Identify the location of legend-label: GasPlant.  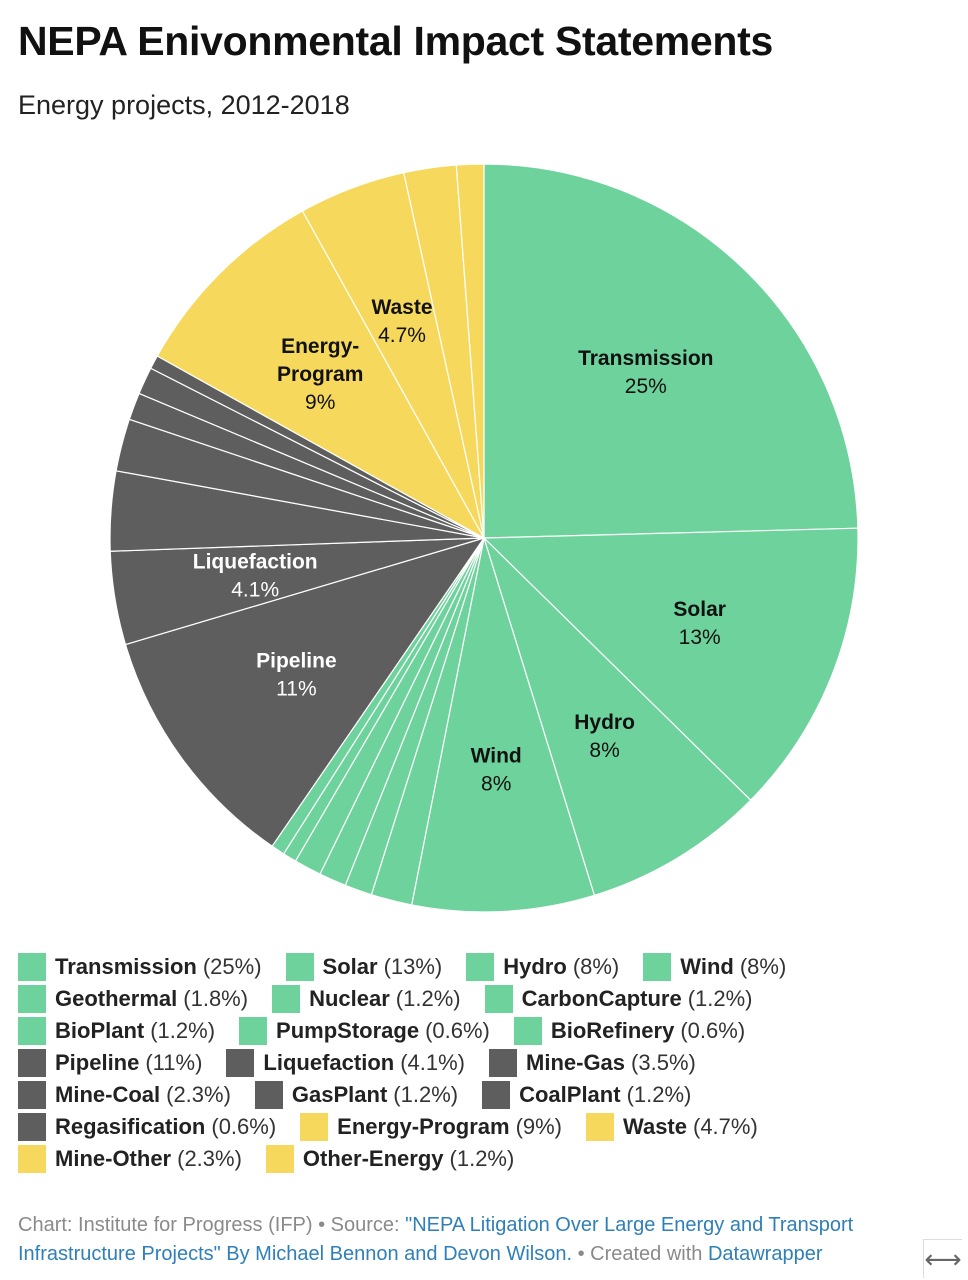
(339, 1094).